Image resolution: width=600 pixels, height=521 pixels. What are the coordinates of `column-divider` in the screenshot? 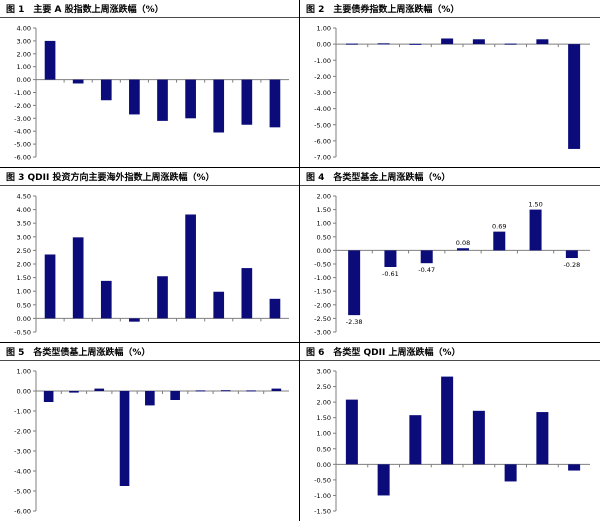 It's located at (299, 260).